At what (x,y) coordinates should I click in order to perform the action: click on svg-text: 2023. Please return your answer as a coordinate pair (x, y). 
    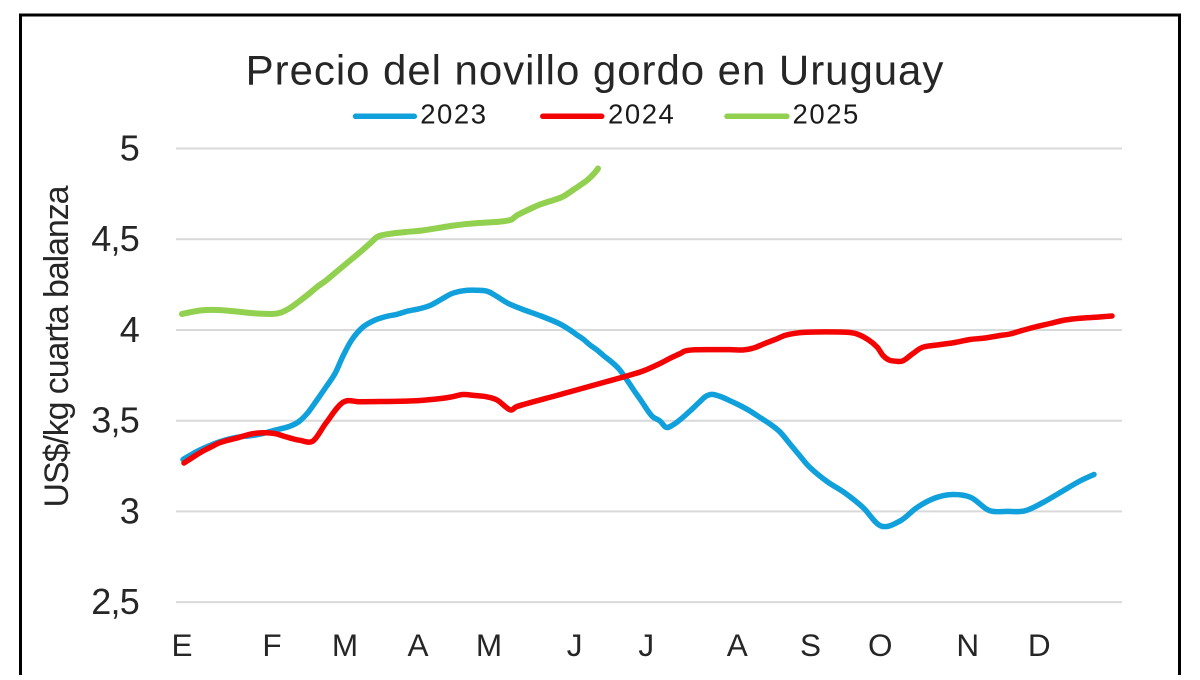
    Looking at the image, I should click on (453, 114).